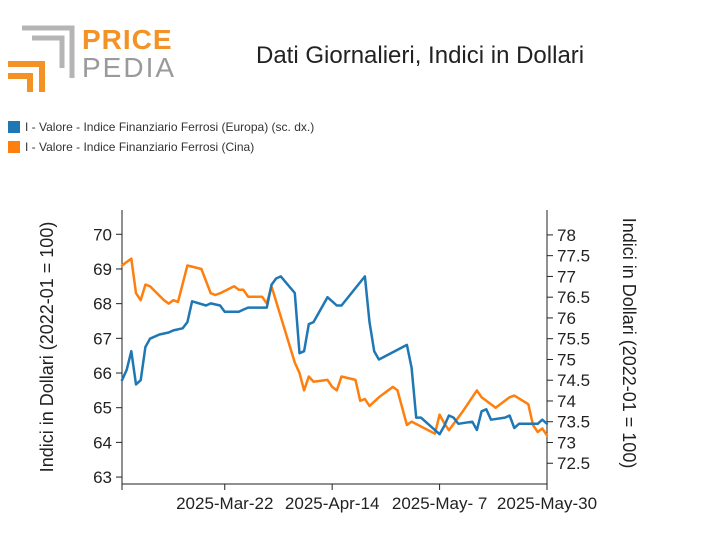 Image resolution: width=712 pixels, height=555 pixels. What do you see at coordinates (573, 463) in the screenshot?
I see `y-right-tick-label: 72.5` at bounding box center [573, 463].